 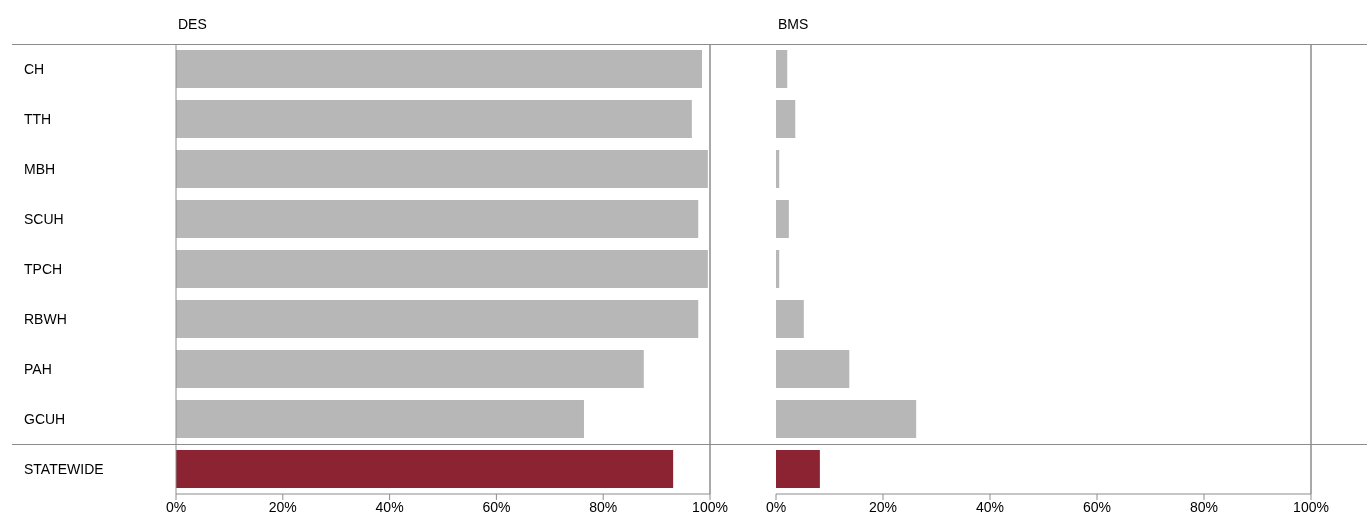 I want to click on y-tick-label: MBH, so click(x=40, y=169).